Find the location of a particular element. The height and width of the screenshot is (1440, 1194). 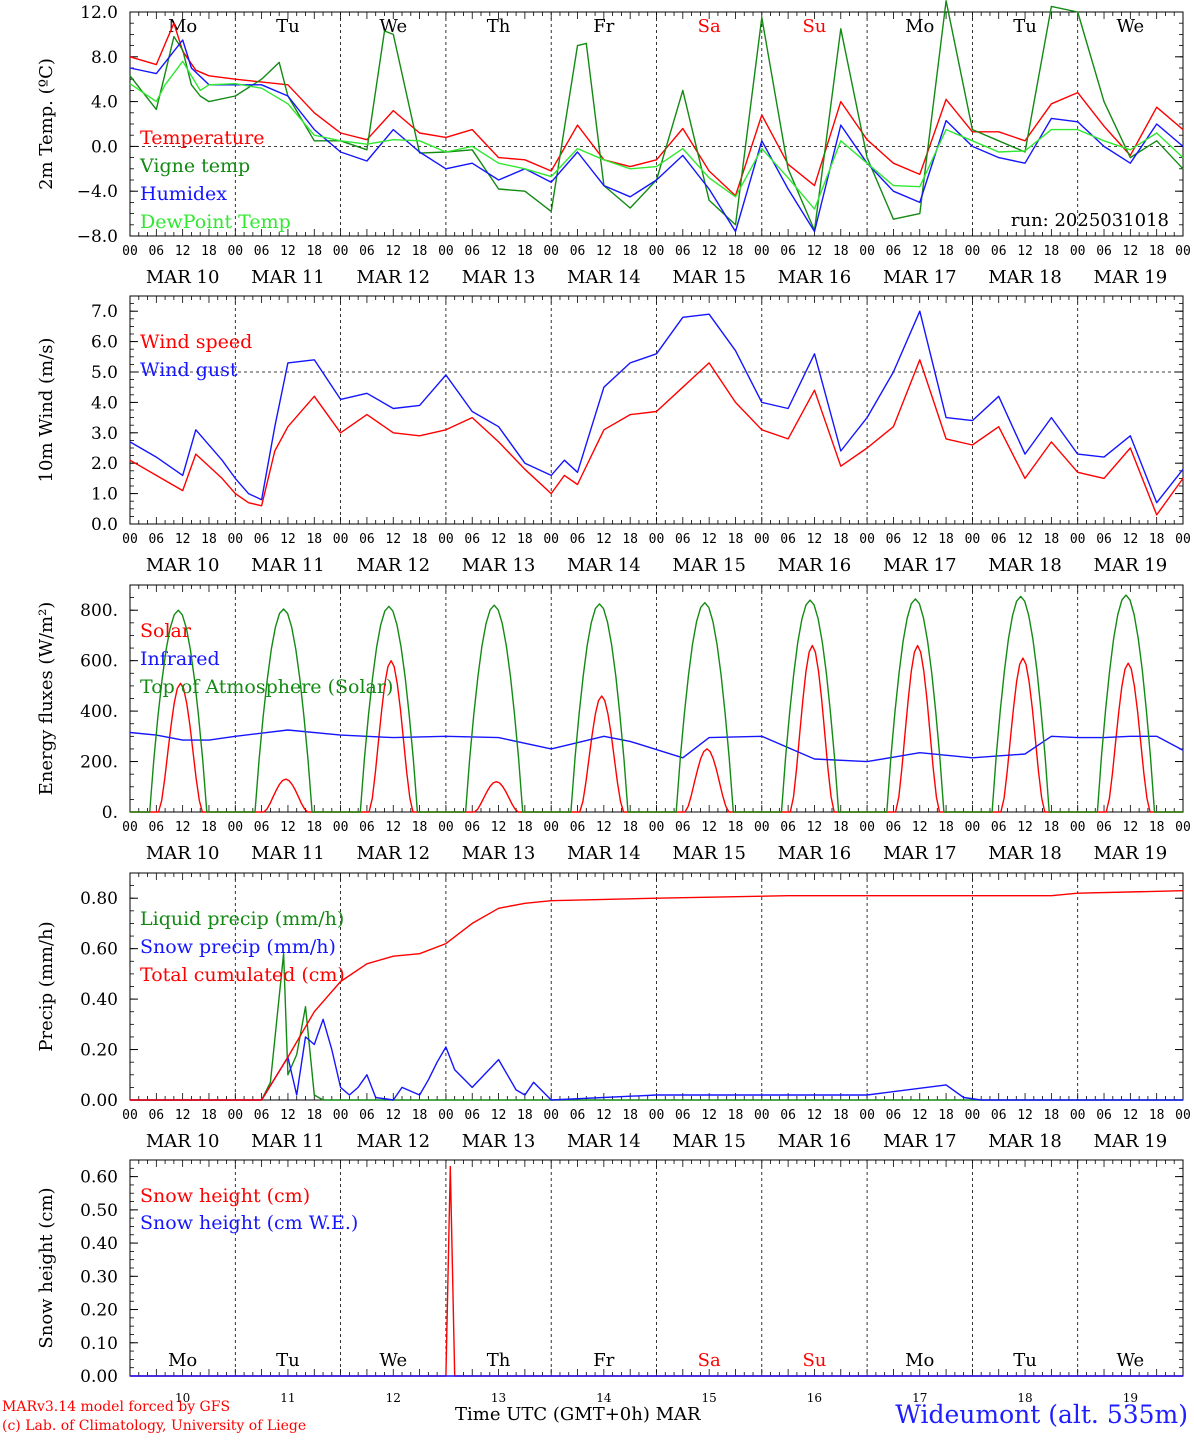

date-label: MAR 13 is located at coordinates (499, 1141).